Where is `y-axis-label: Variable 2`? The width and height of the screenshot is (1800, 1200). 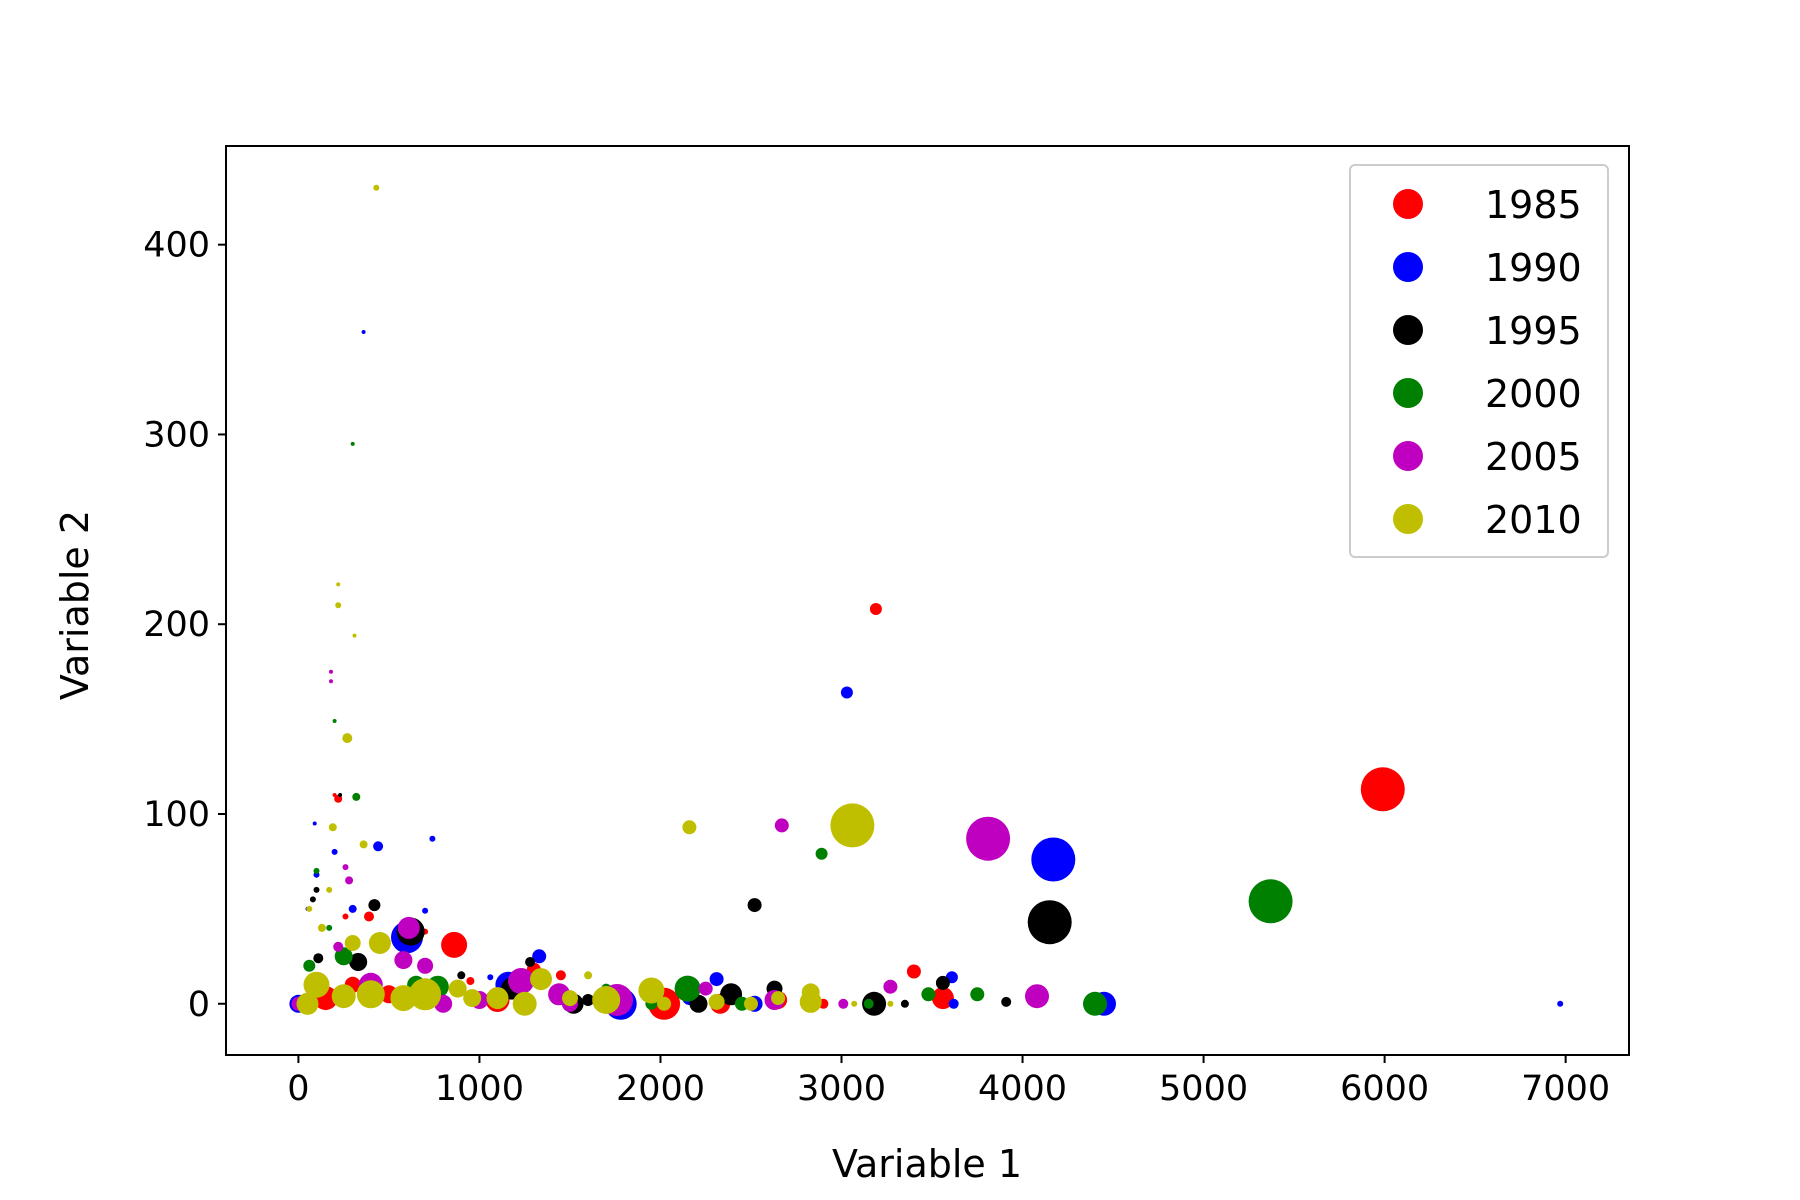 y-axis-label: Variable 2 is located at coordinates (75, 605).